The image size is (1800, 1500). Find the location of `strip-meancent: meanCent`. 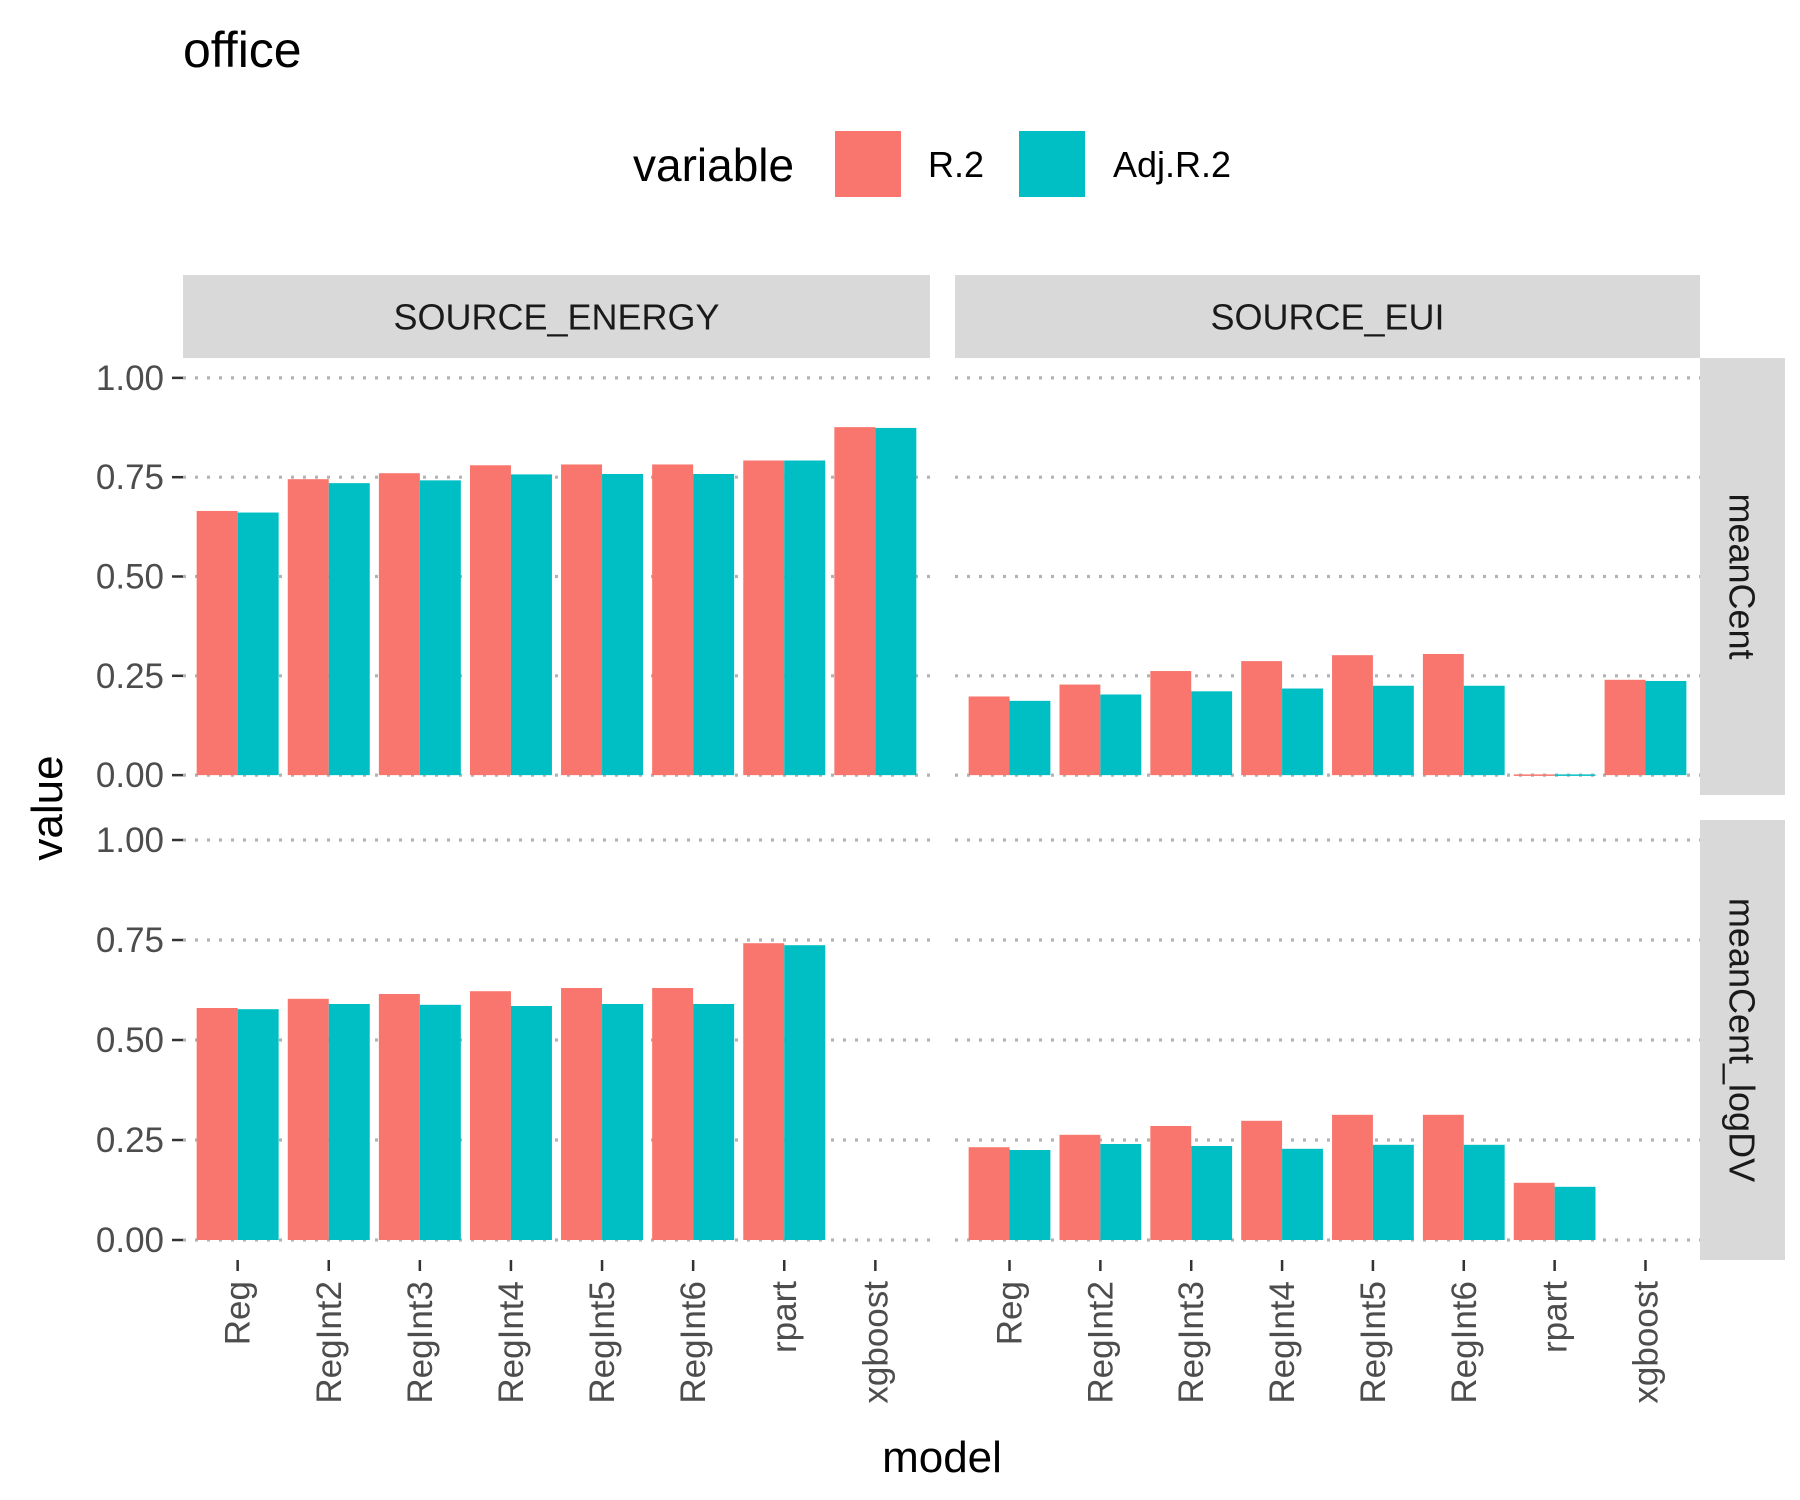

strip-meancent: meanCent is located at coordinates (1742, 576).